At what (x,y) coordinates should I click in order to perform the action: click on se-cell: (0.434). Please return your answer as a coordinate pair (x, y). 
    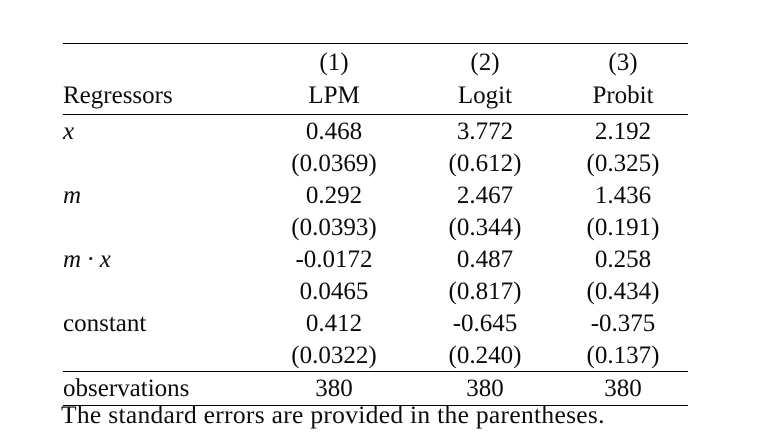
    Looking at the image, I should click on (623, 291).